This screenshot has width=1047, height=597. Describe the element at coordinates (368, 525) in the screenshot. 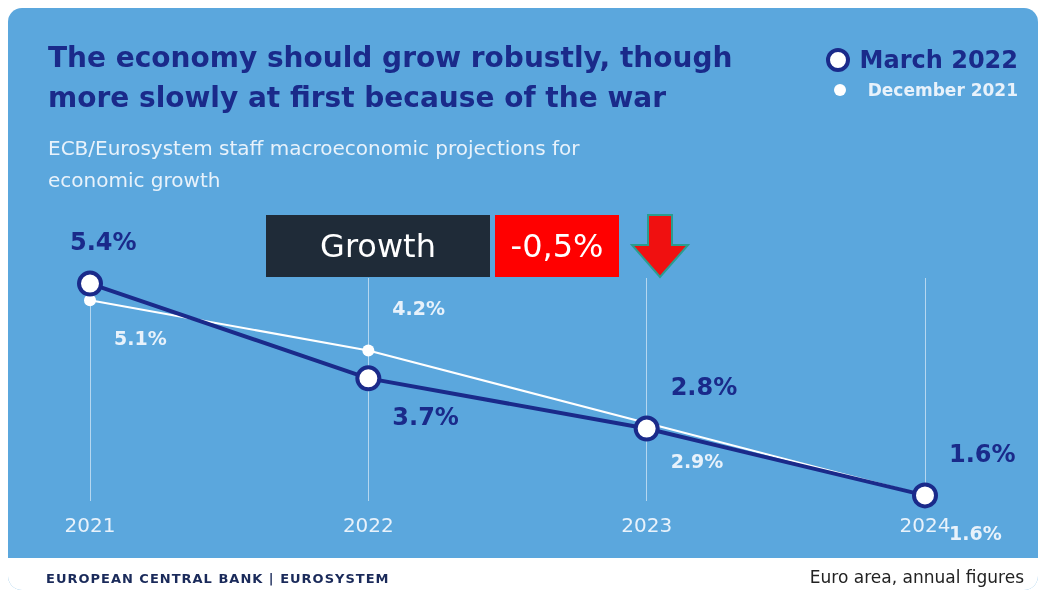

I see `x-tick-label: 2022` at that location.